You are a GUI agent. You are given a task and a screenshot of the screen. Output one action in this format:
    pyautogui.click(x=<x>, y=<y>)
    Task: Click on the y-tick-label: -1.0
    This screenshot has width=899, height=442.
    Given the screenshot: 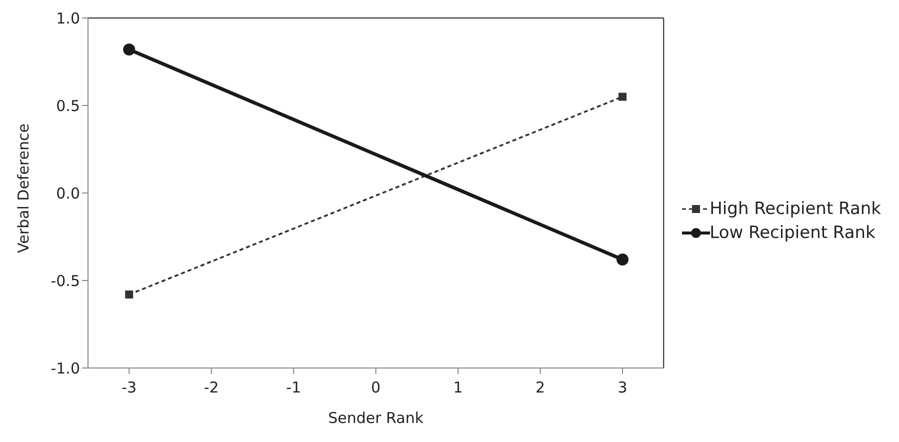 What is the action you would take?
    pyautogui.click(x=65, y=368)
    